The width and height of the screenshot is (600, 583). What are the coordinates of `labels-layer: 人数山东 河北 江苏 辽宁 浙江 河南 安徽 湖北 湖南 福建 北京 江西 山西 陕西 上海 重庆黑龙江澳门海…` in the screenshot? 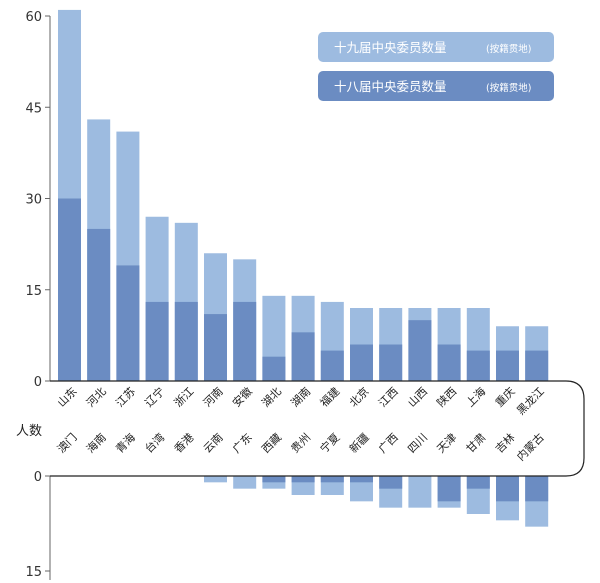 It's located at (281, 423).